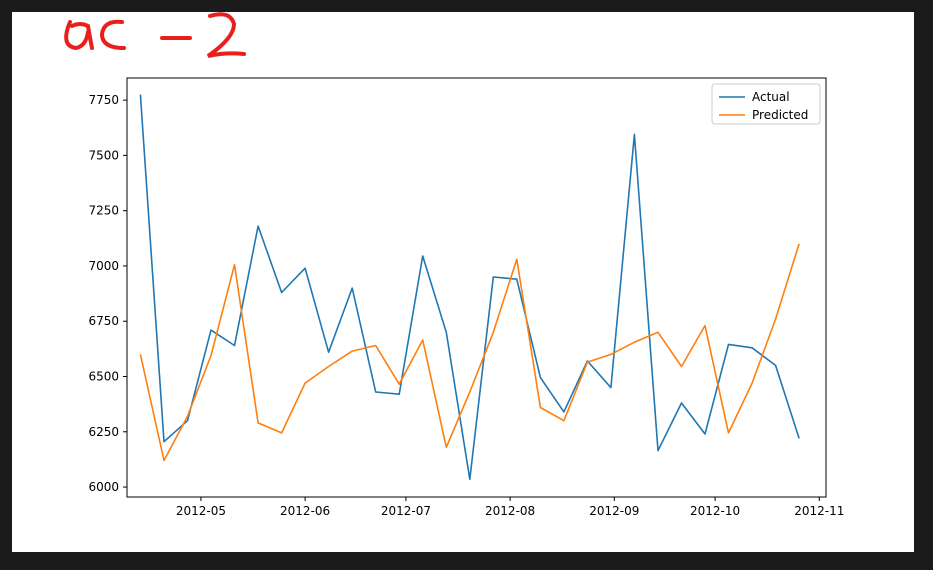 The height and width of the screenshot is (570, 933). I want to click on y-tick-label: 6250, so click(103, 432).